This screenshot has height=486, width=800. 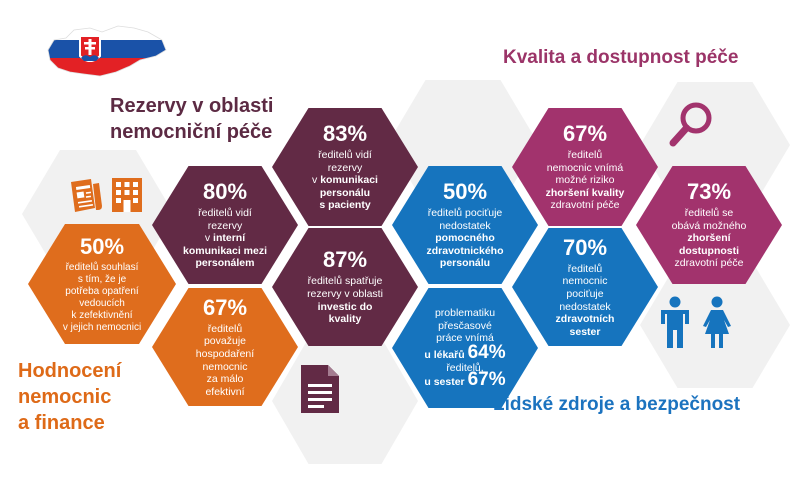 I want to click on heading-hospital-reserves: Rezervy v oblasti nemocniční péče, so click(x=192, y=119).